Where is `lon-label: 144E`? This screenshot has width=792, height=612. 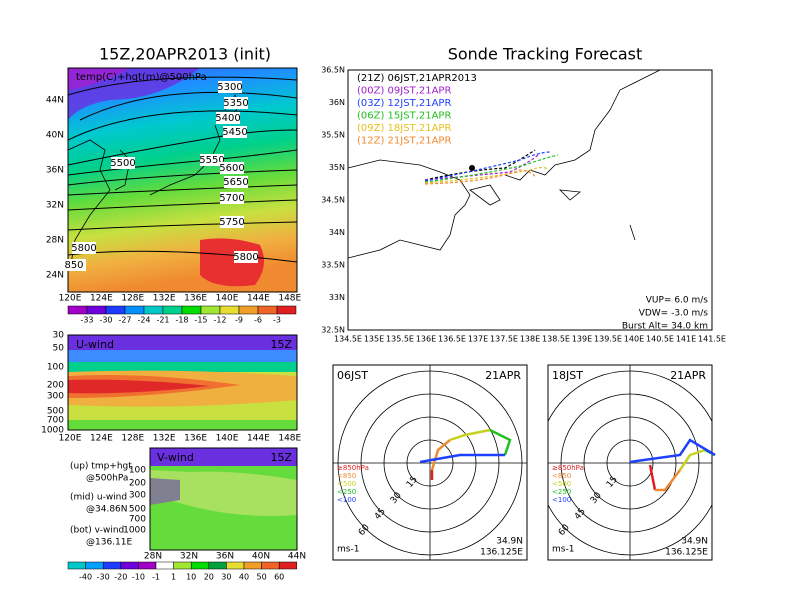
lon-label: 144E is located at coordinates (258, 439).